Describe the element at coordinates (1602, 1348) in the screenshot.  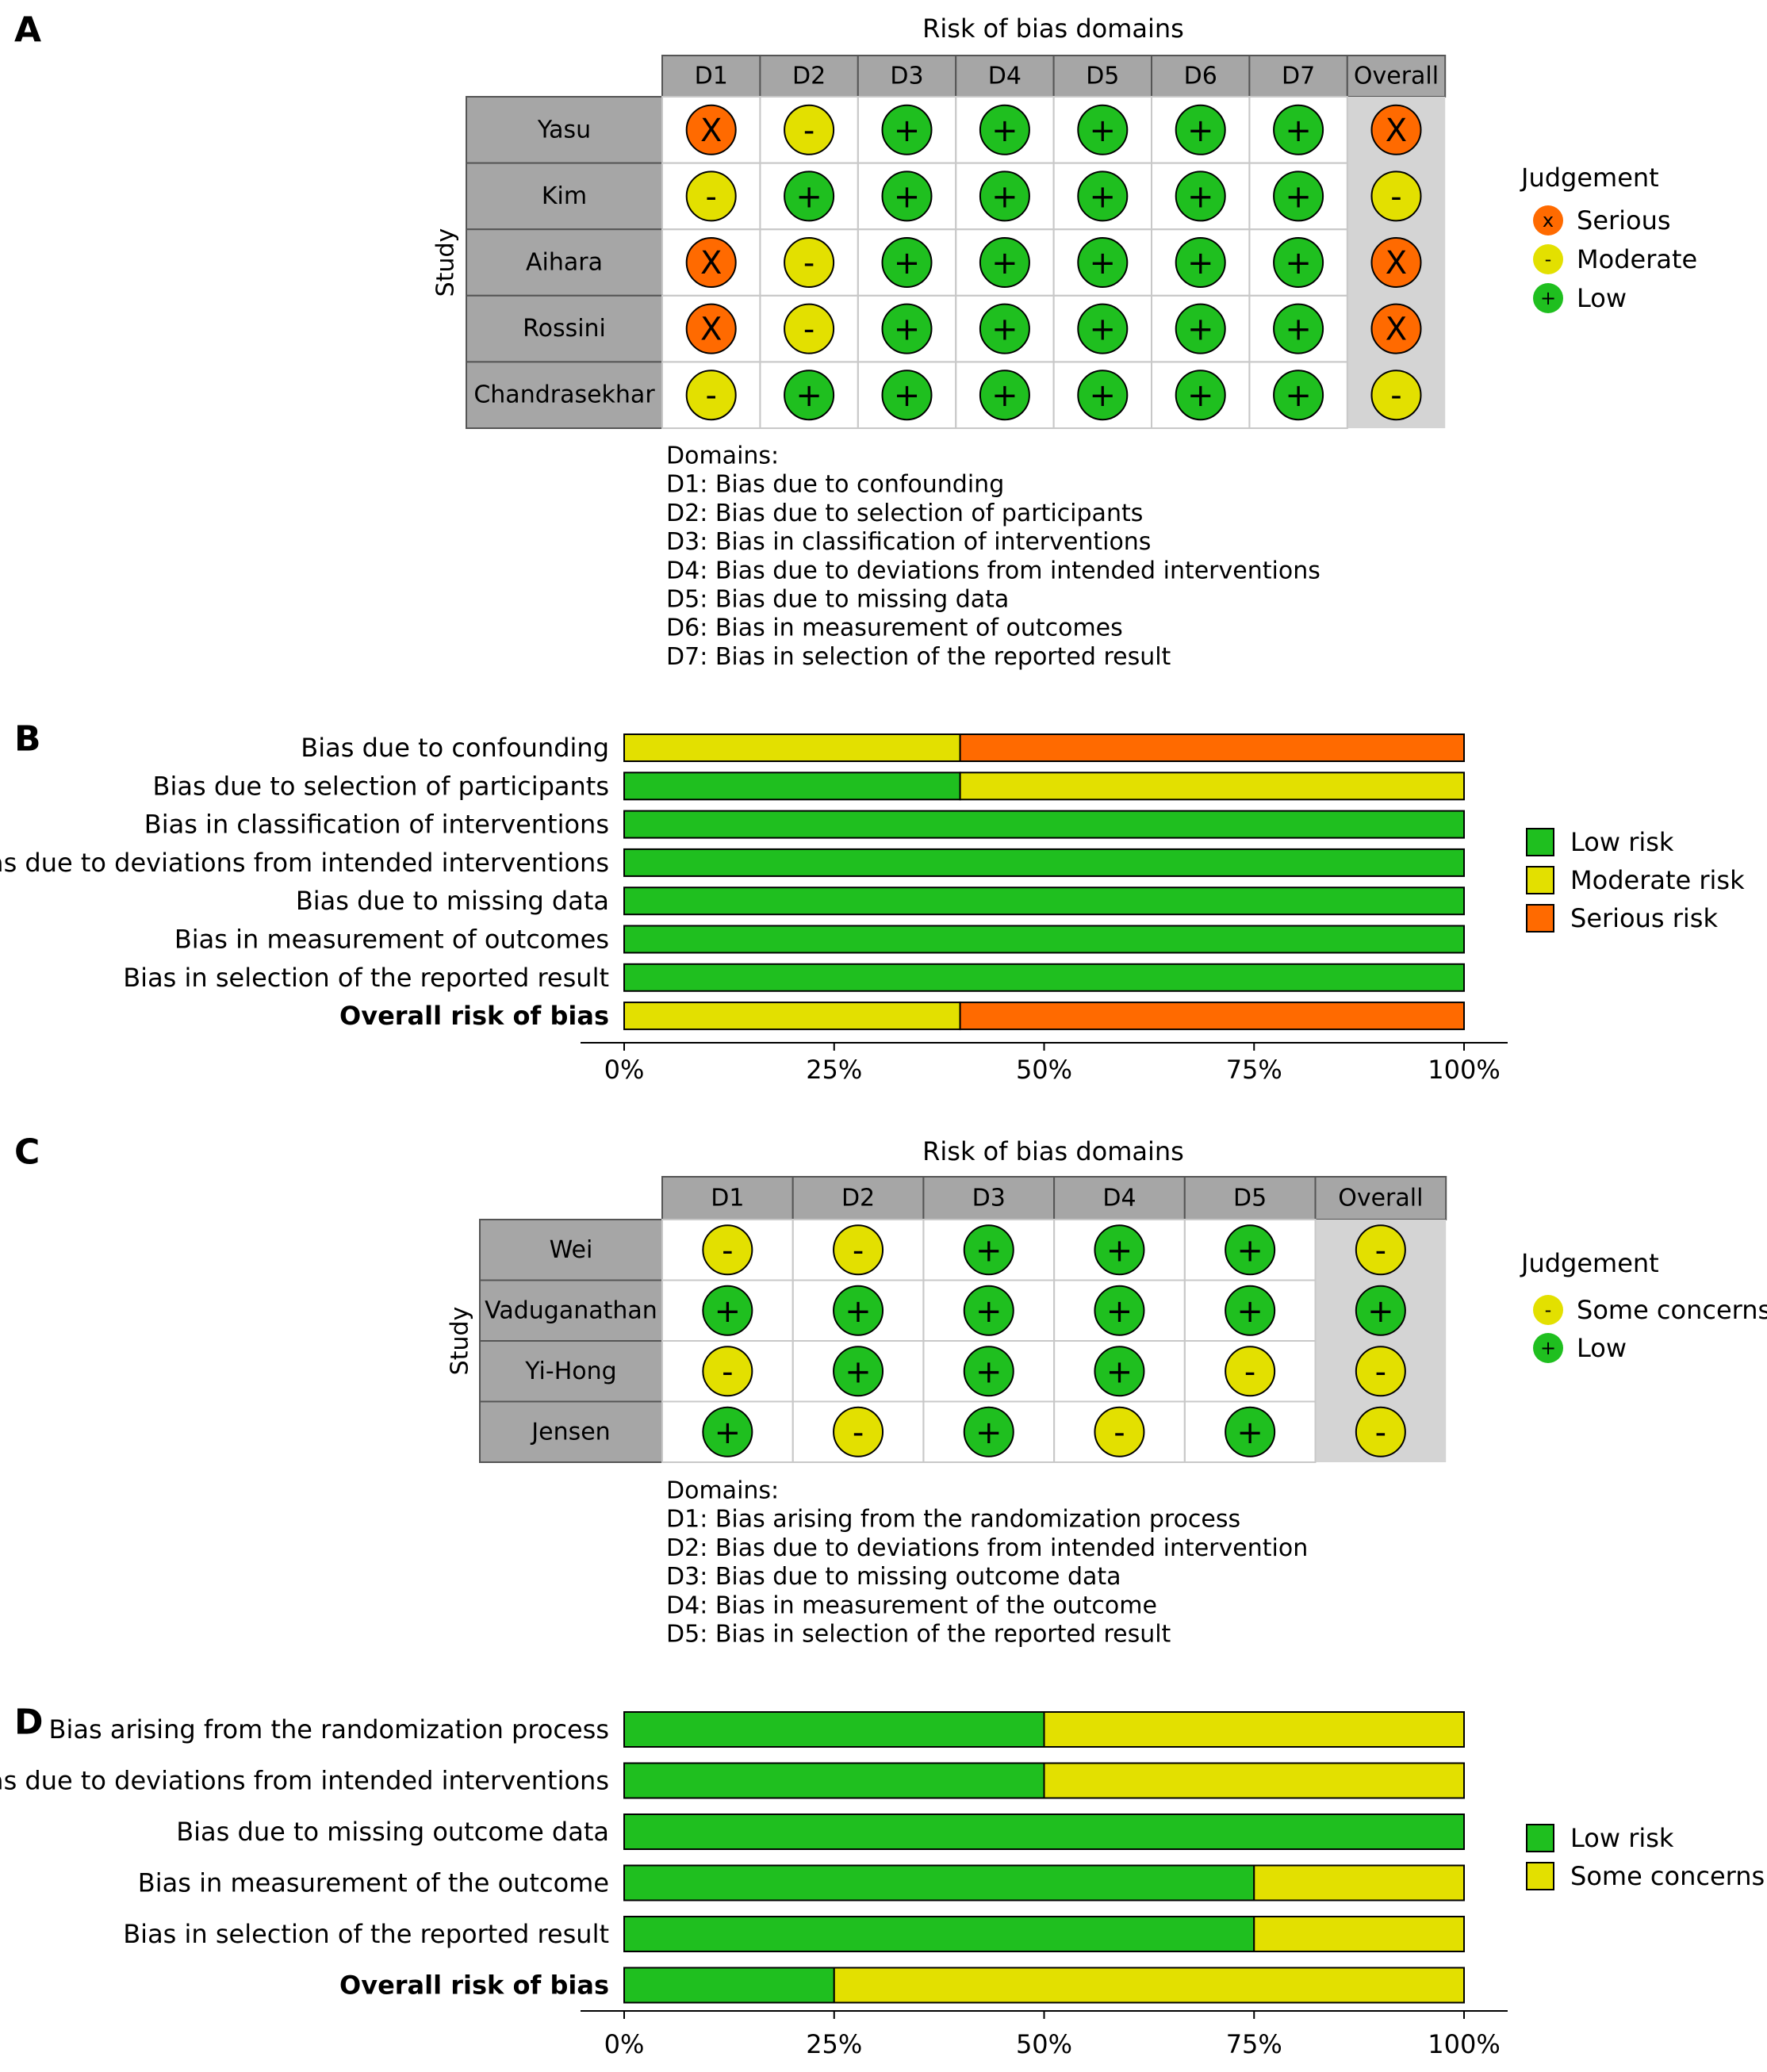
I see `legend-label: Low` at that location.